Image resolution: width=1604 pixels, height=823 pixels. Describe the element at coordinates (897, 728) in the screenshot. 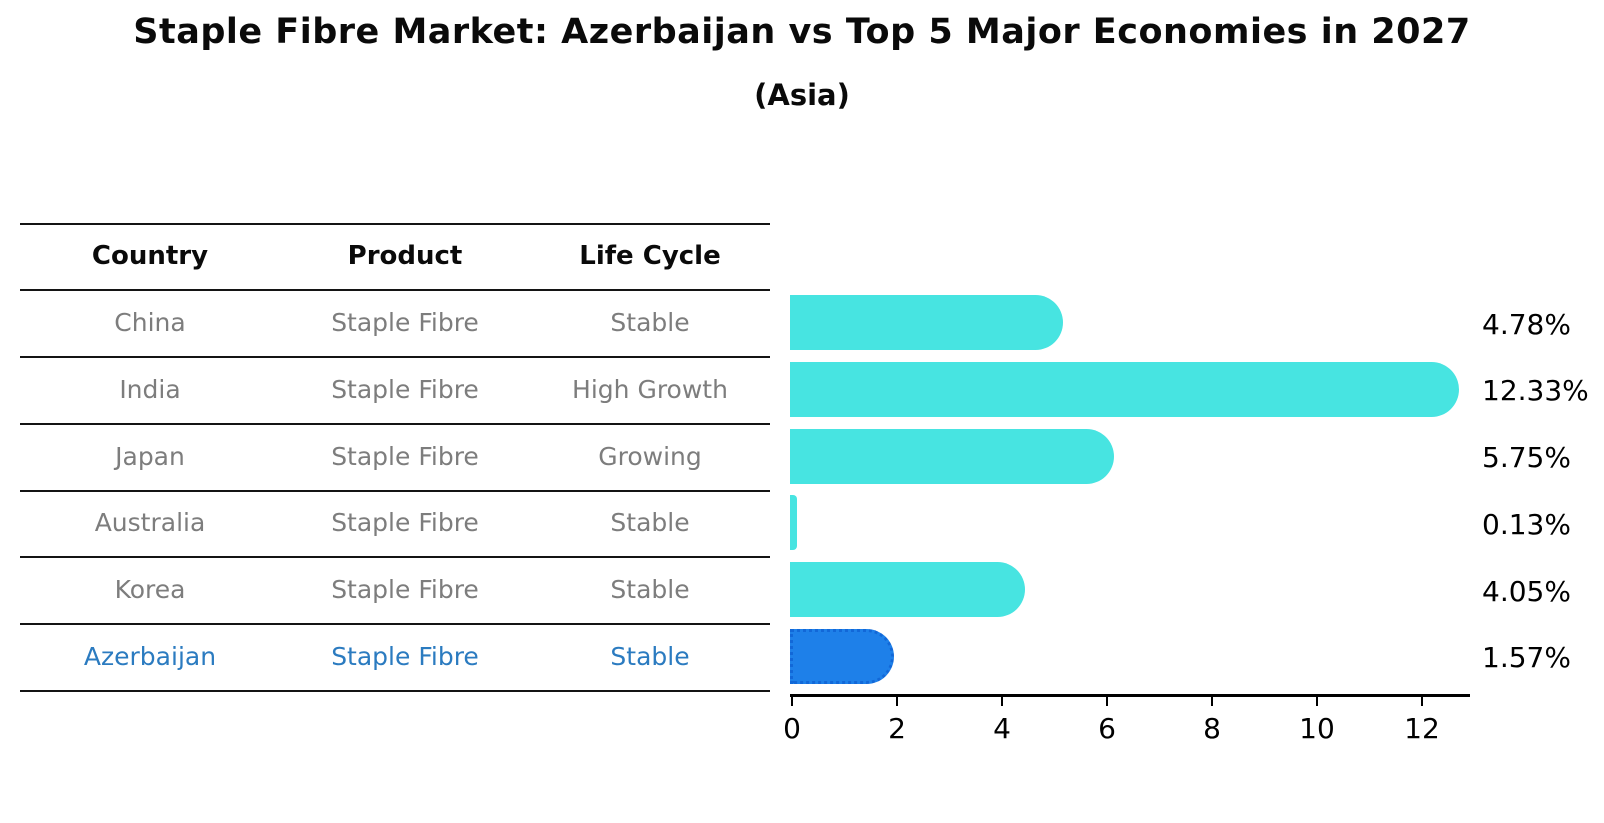

I see `x-tick-label-2: 2` at that location.